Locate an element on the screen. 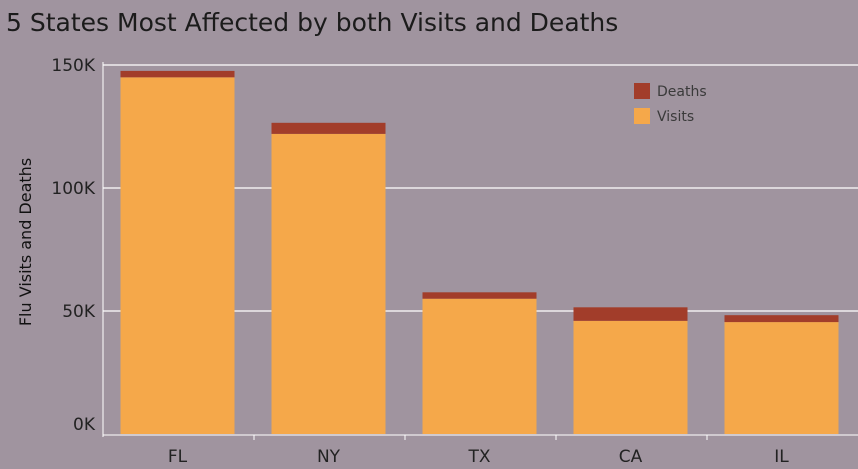 The height and width of the screenshot is (469, 858). bar-visits-tx is located at coordinates (479, 366).